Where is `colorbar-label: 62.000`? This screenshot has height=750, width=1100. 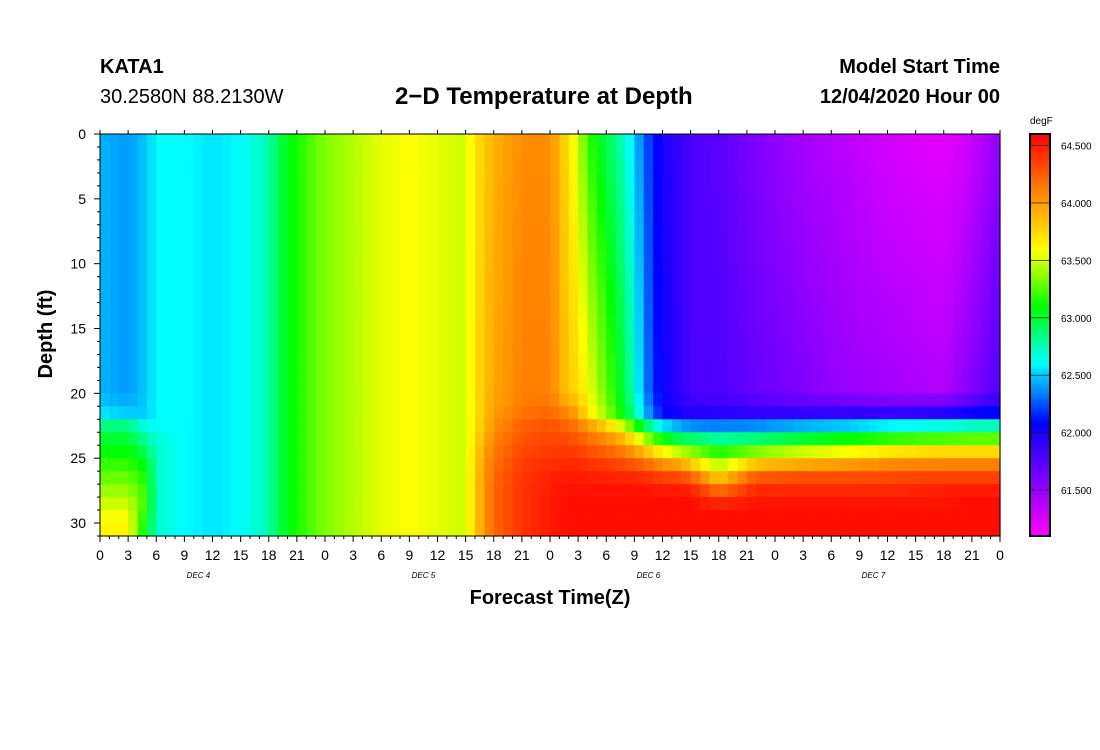
colorbar-label: 62.000 is located at coordinates (1076, 434).